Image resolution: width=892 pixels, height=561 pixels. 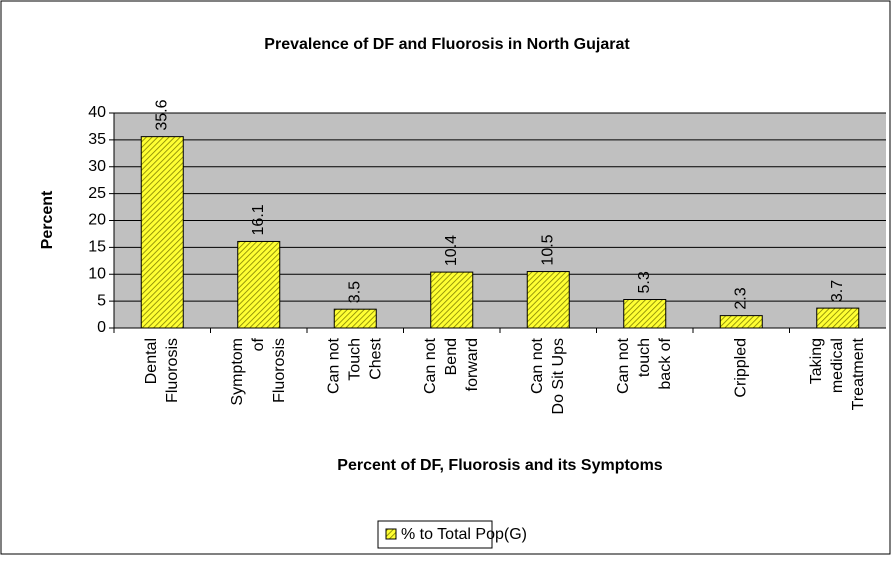 I want to click on y-tick-label: 20, so click(x=97, y=220).